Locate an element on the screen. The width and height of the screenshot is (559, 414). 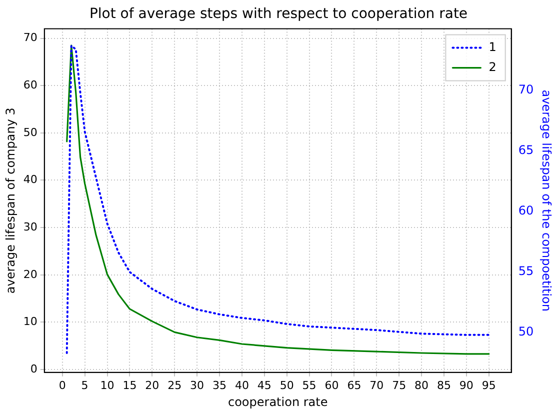
legend-label: 1 is located at coordinates (492, 47).